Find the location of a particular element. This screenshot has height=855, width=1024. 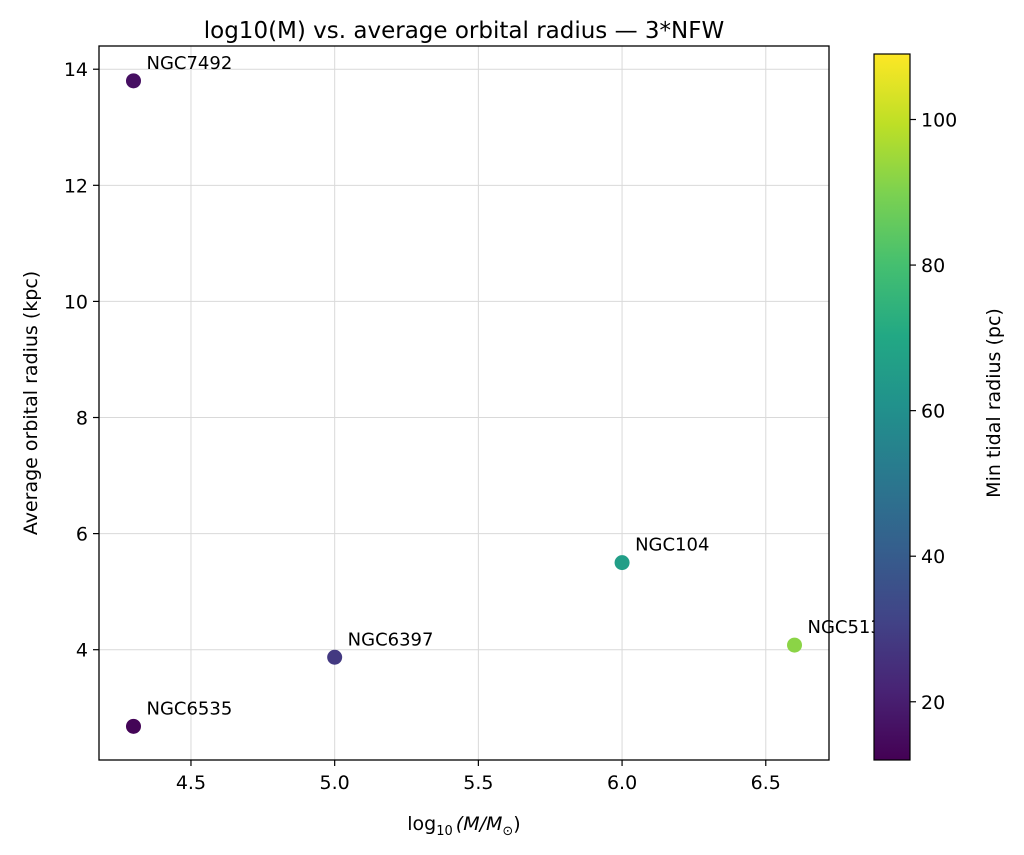

colorbar-label: Min tidal radius (pc) is located at coordinates (994, 403).